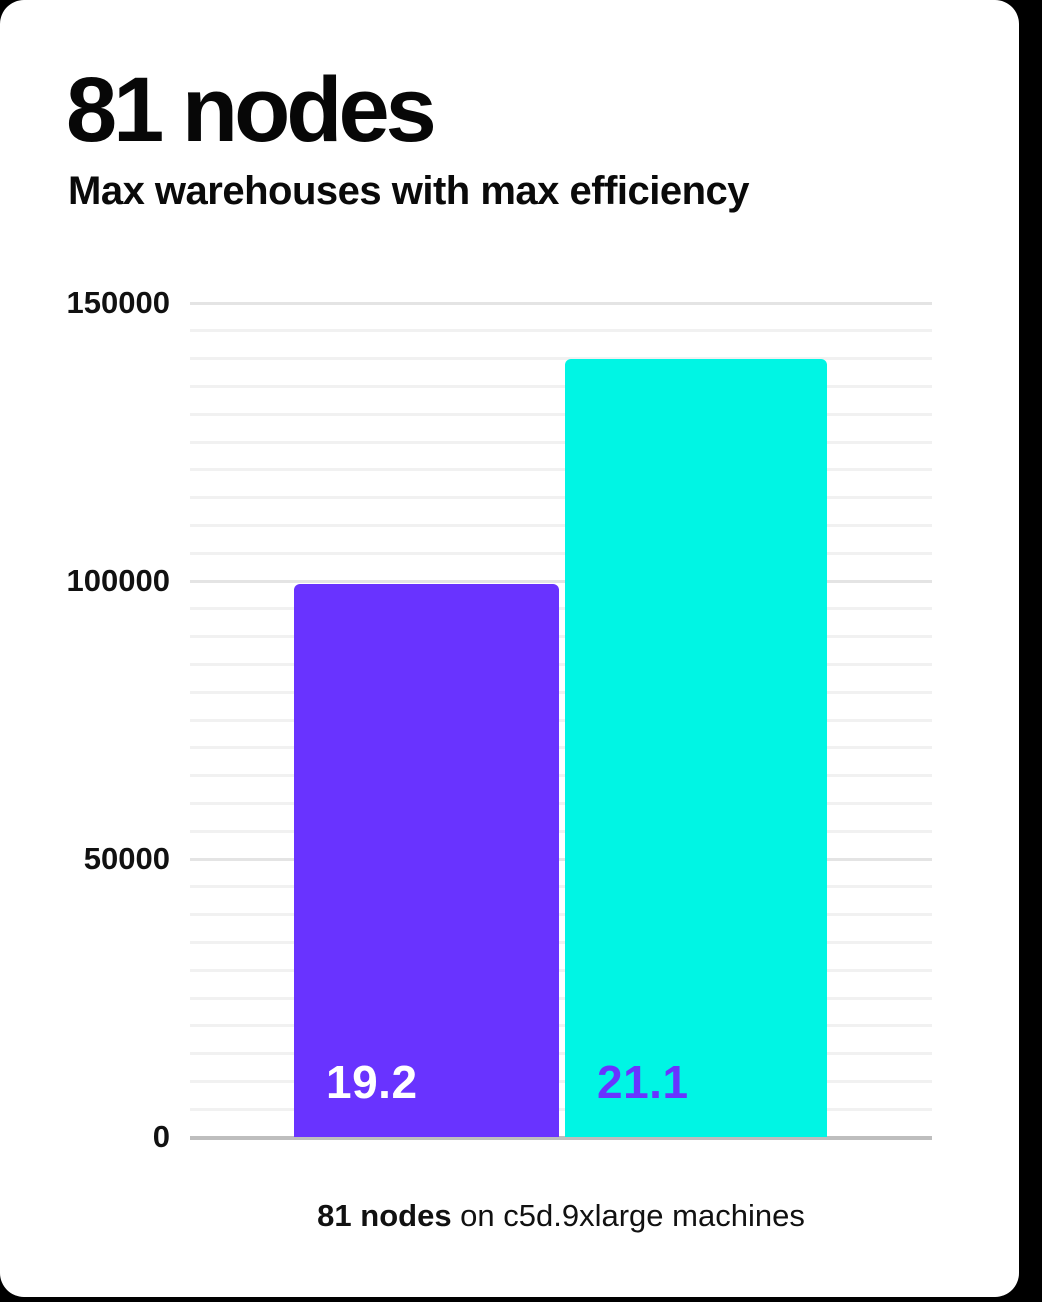 This screenshot has width=1042, height=1302. I want to click on x-axis-line, so click(561, 1138).